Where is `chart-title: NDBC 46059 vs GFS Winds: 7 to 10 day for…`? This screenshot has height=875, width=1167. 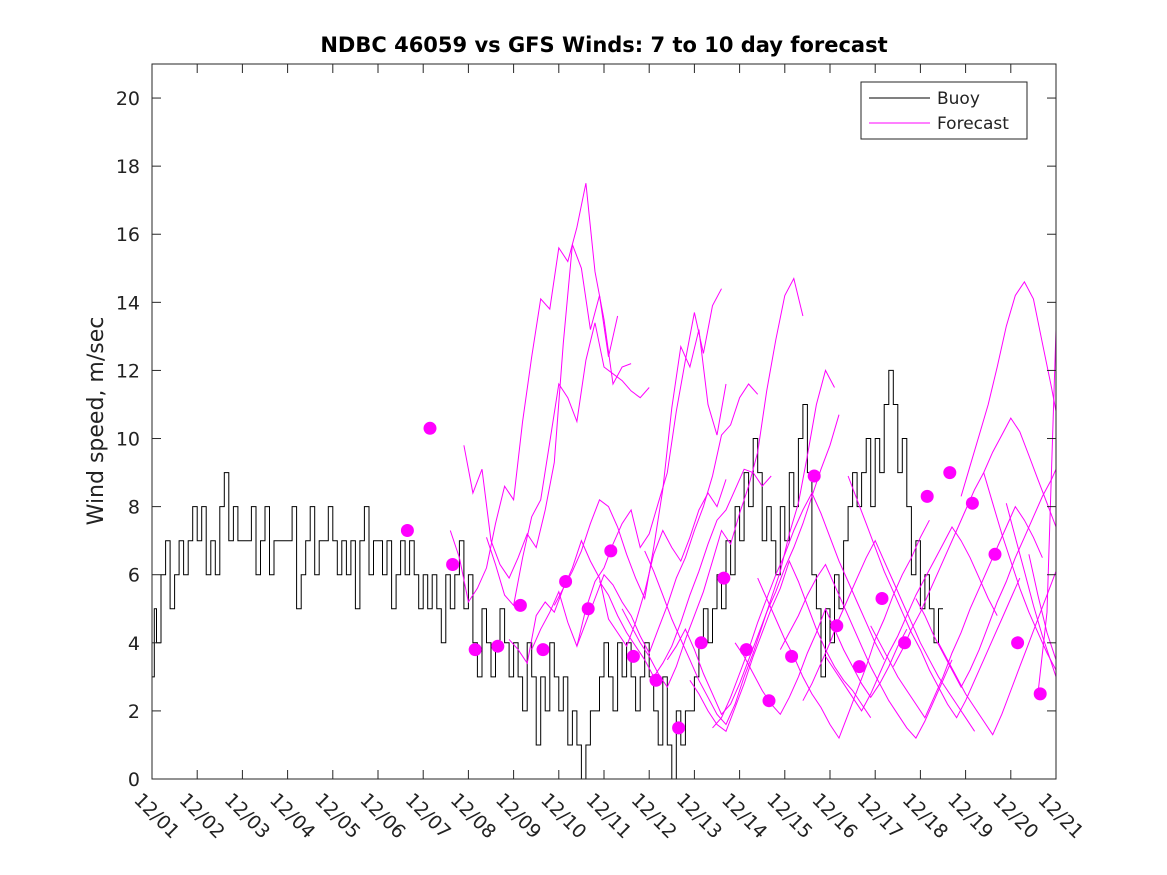
chart-title: NDBC 46059 vs GFS Winds: 7 to 10 day for… is located at coordinates (603, 45).